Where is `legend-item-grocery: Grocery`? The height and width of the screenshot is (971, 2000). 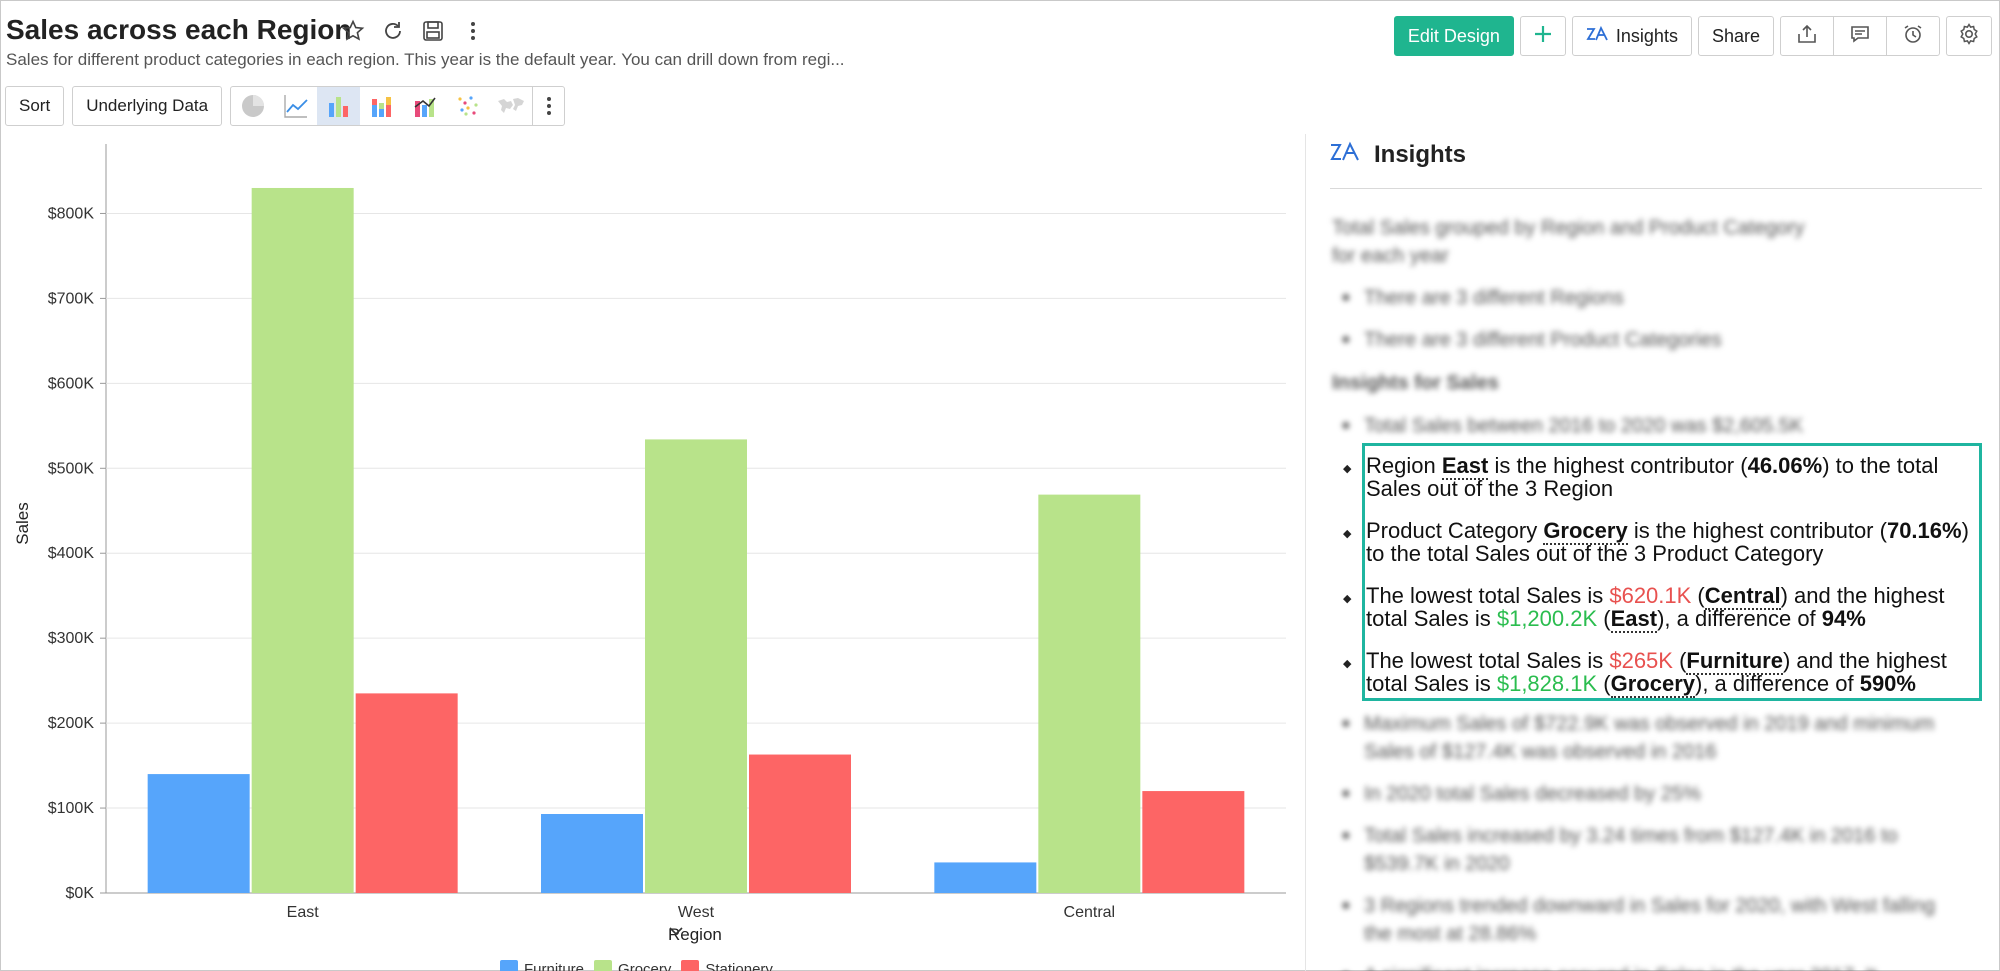
legend-item-grocery: Grocery is located at coordinates (632, 965).